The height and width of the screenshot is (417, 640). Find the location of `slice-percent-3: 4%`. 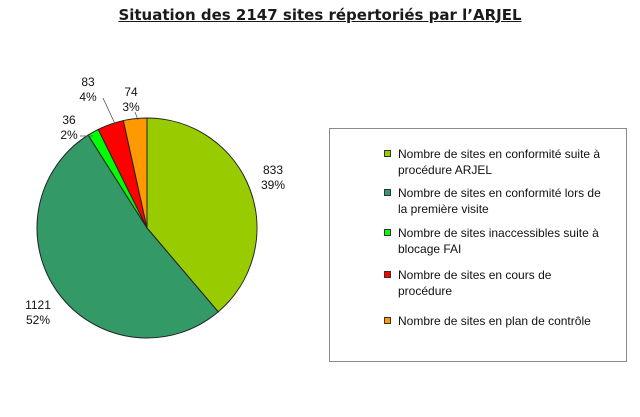

slice-percent-3: 4% is located at coordinates (88, 97).